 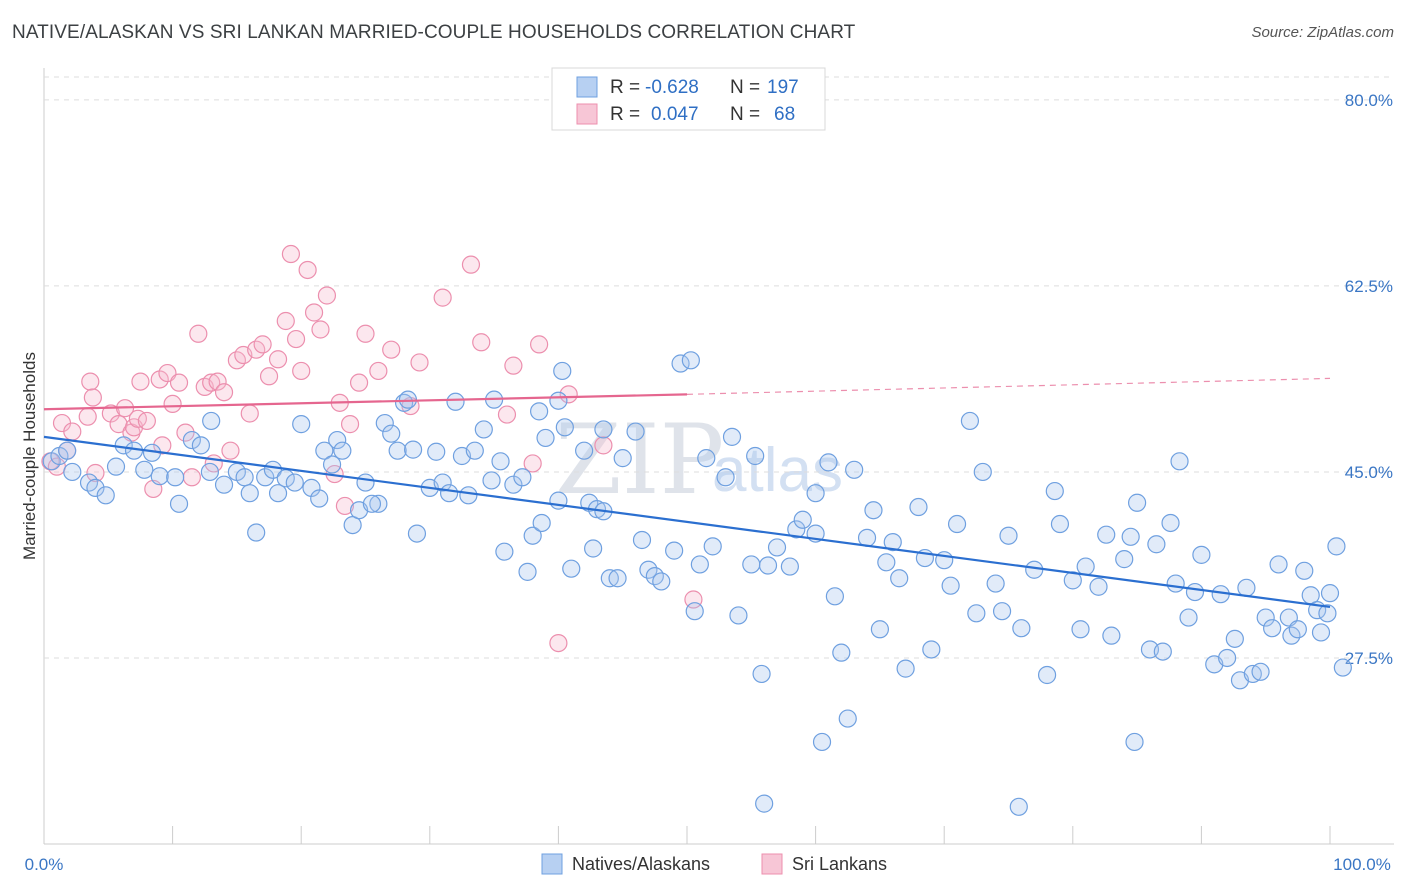 I want to click on series-legend-label-blue: Natives/Alaskans, so click(x=641, y=864).